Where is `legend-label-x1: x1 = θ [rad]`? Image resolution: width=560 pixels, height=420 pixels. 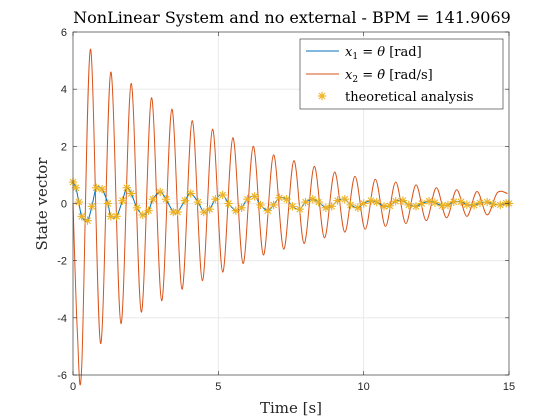
legend-label-x1: x1 = θ [rad] is located at coordinates (383, 53).